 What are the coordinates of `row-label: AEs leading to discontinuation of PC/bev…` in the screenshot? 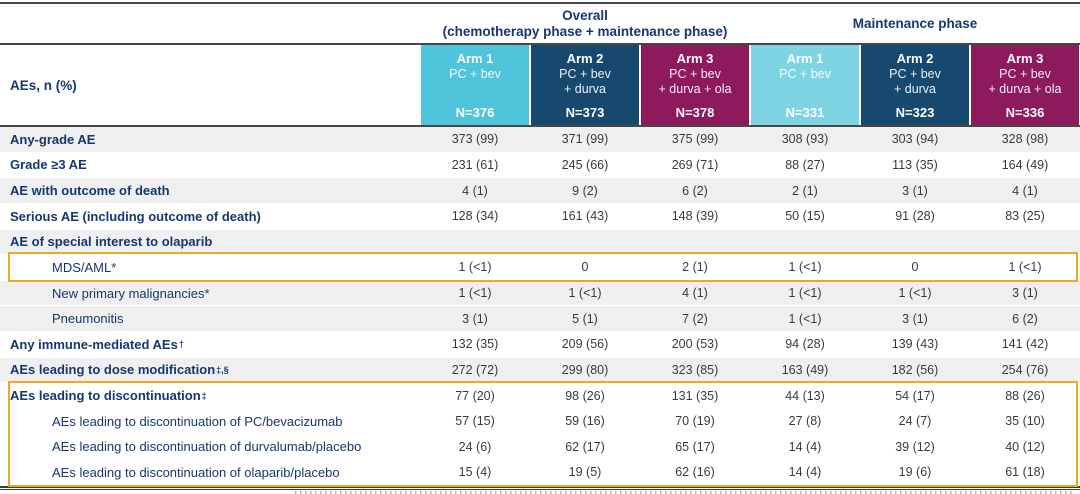 It's located at (210, 421).